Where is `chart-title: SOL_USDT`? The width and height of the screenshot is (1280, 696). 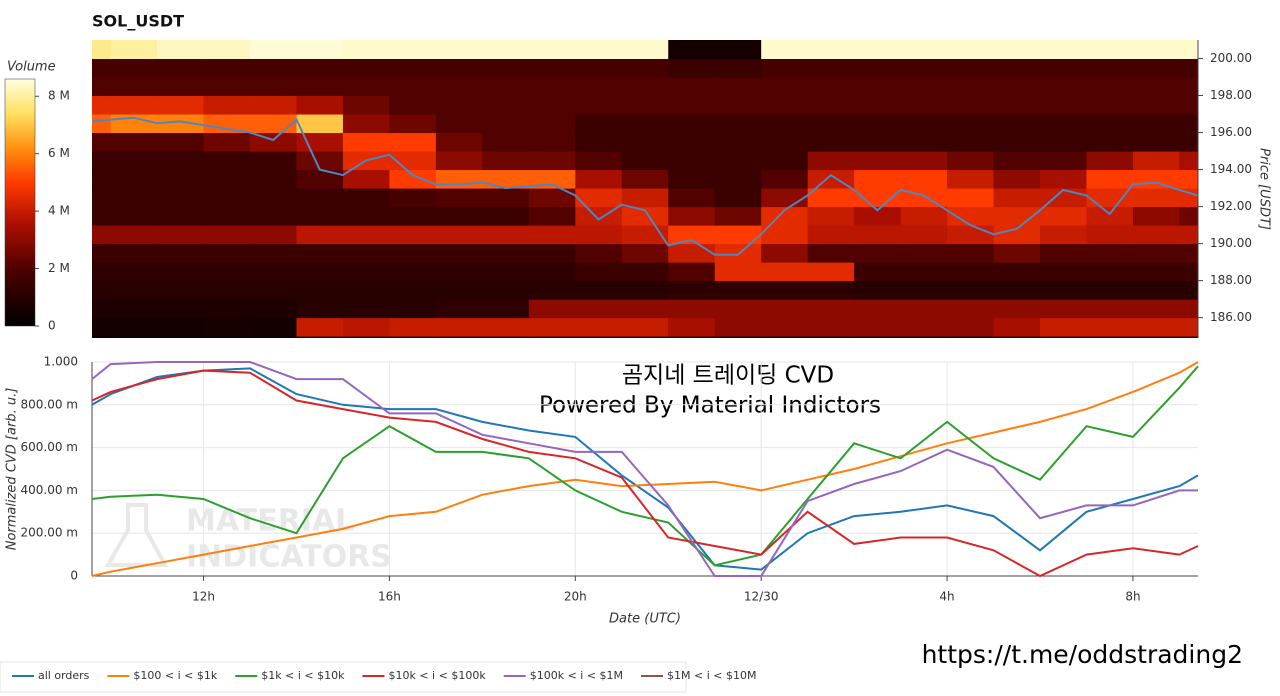
chart-title: SOL_USDT is located at coordinates (138, 21).